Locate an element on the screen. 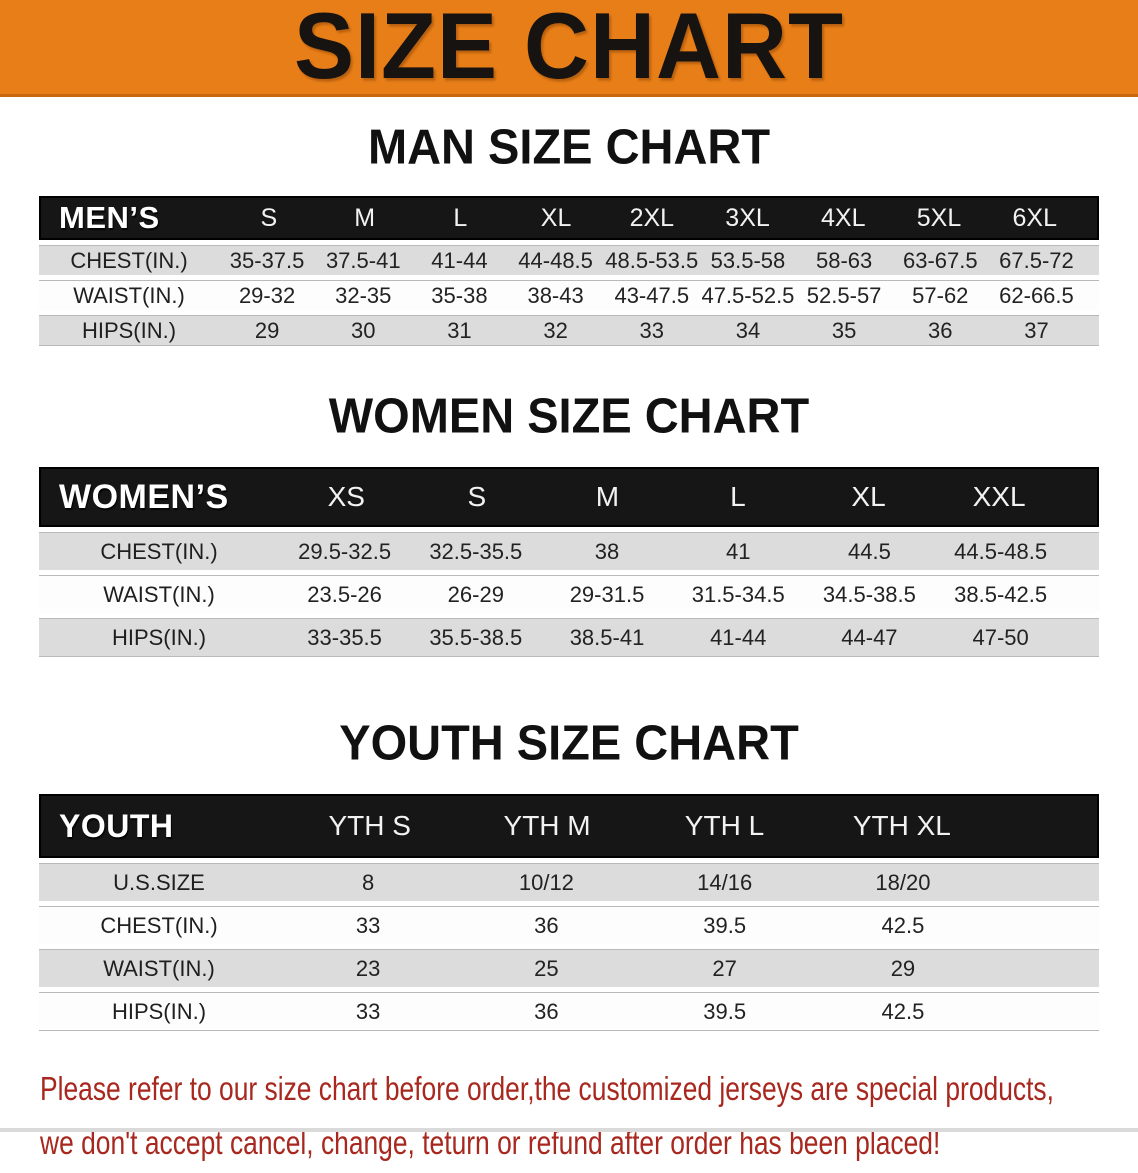 This screenshot has height=1173, width=1138. value-cell: 44.5-48.5 is located at coordinates (1001, 551).